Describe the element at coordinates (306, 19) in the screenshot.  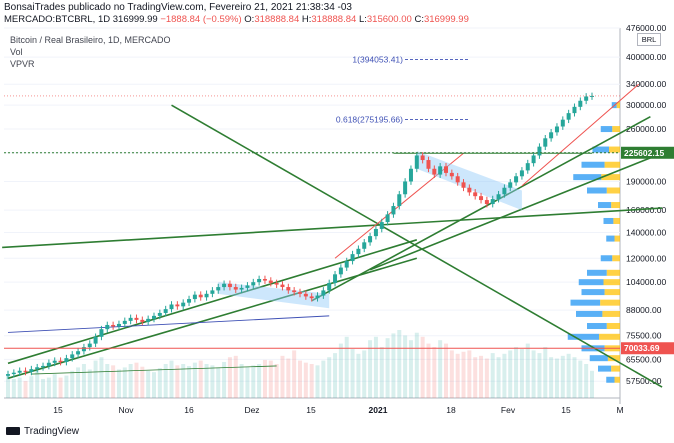
I see `high-label: H:` at that location.